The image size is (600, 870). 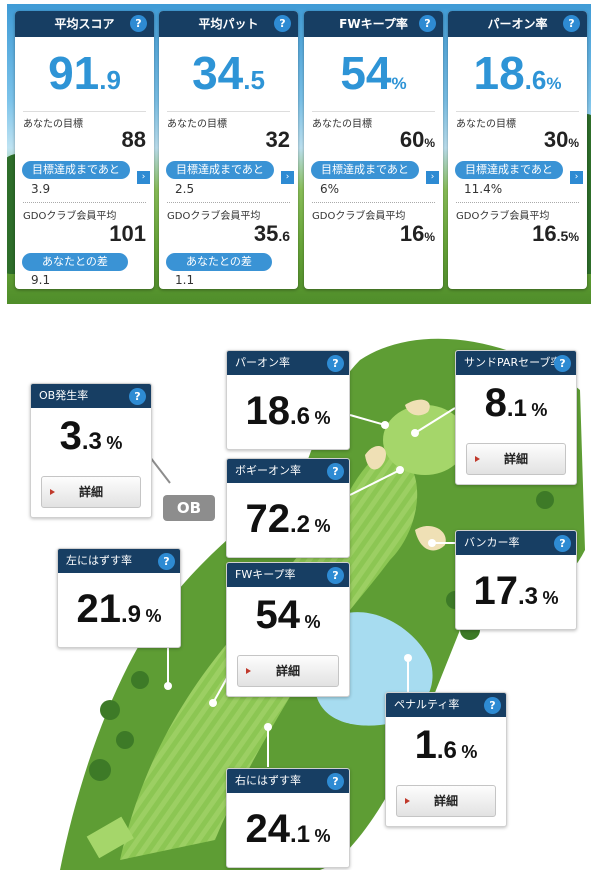 I want to click on main-value: 54%, so click(x=373, y=73).